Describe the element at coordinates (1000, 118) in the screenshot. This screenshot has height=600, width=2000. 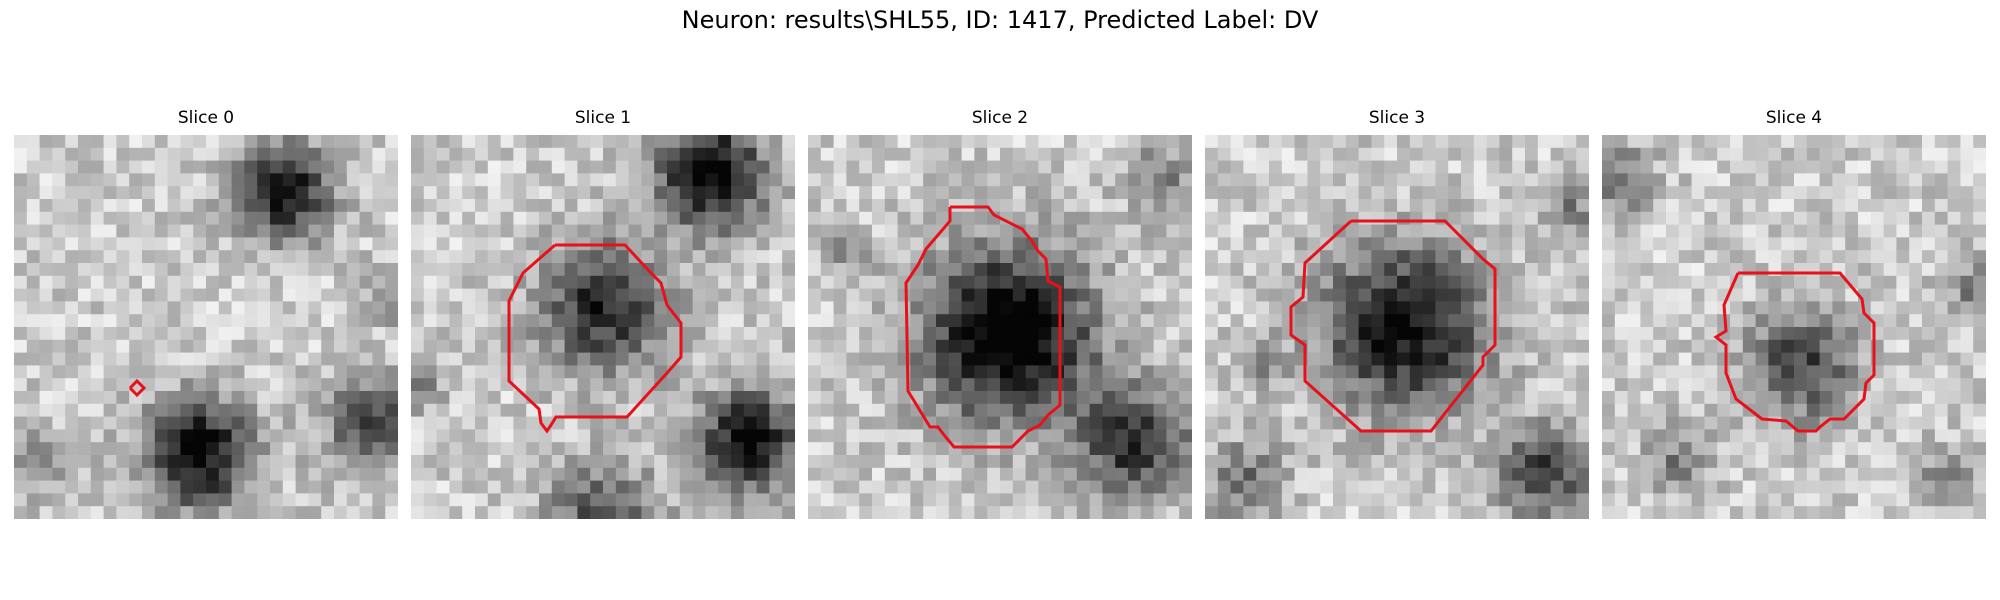
I see `slice-title-2: Slice 2` at that location.